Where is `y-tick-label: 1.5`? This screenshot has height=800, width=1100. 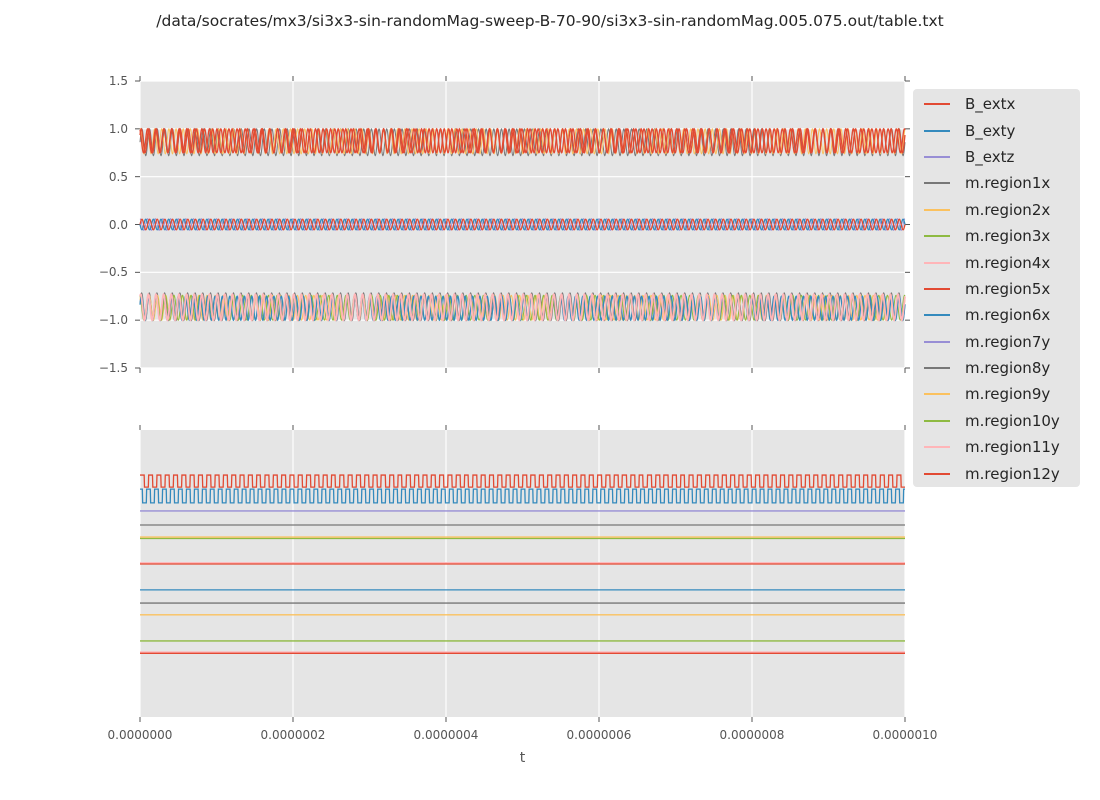 y-tick-label: 1.5 is located at coordinates (118, 81).